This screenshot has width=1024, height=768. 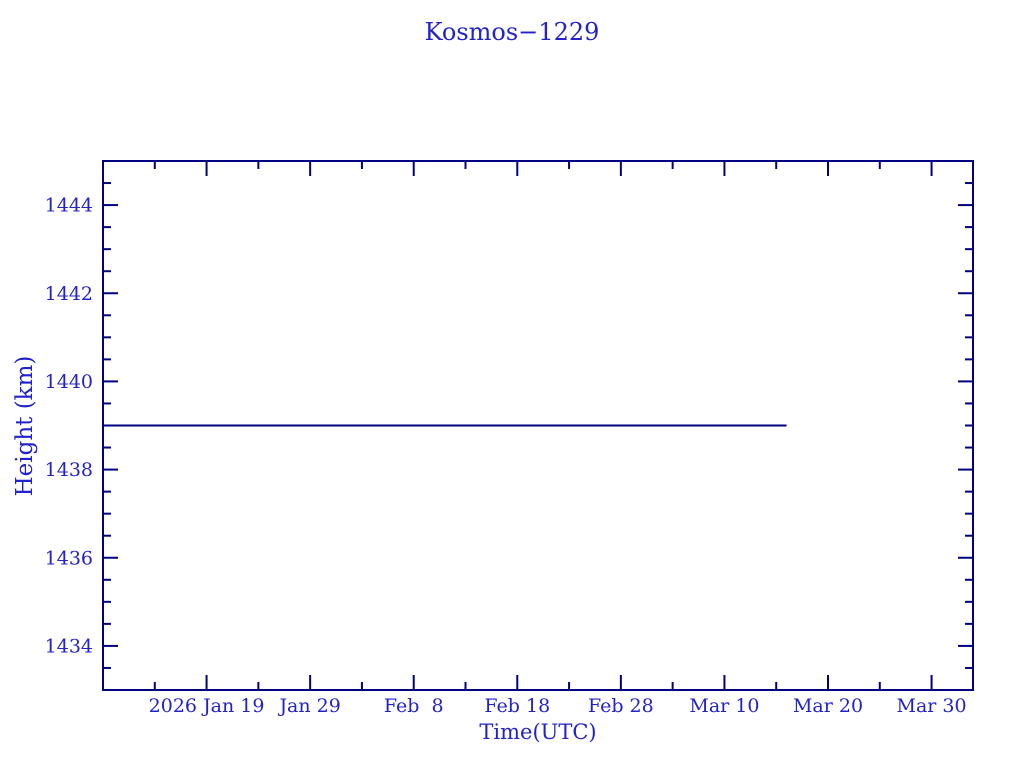 I want to click on chart-title: Kosmos−1229, so click(x=512, y=32).